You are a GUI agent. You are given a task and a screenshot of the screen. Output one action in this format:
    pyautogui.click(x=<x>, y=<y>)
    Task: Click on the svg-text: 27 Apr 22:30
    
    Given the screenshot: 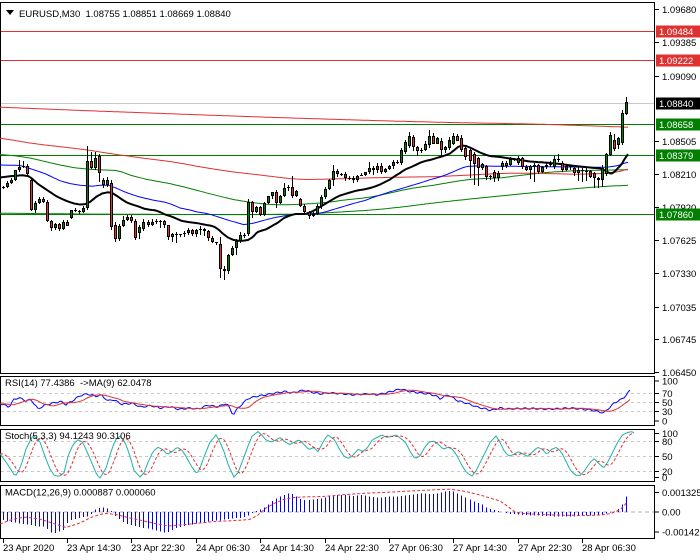 What is the action you would take?
    pyautogui.click(x=545, y=548)
    